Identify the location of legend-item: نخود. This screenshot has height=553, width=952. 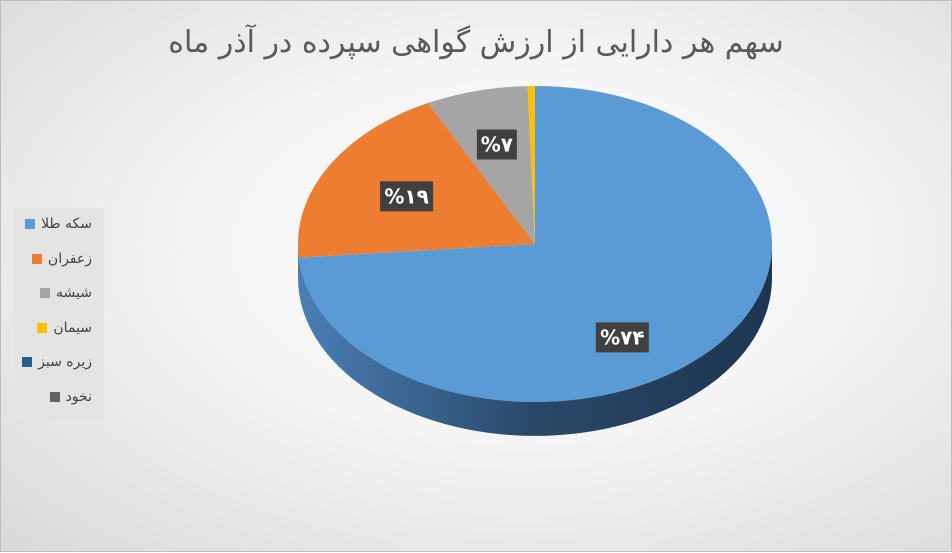
(70, 396).